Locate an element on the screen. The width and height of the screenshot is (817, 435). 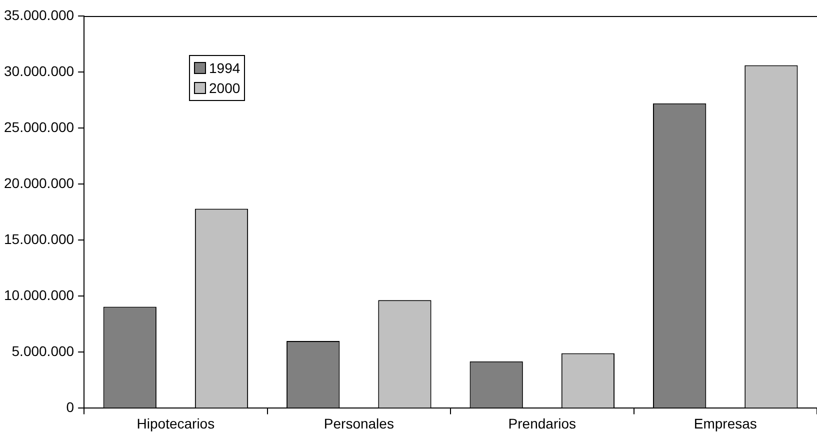
y-tick-label: 10.000.000 is located at coordinates (39, 295).